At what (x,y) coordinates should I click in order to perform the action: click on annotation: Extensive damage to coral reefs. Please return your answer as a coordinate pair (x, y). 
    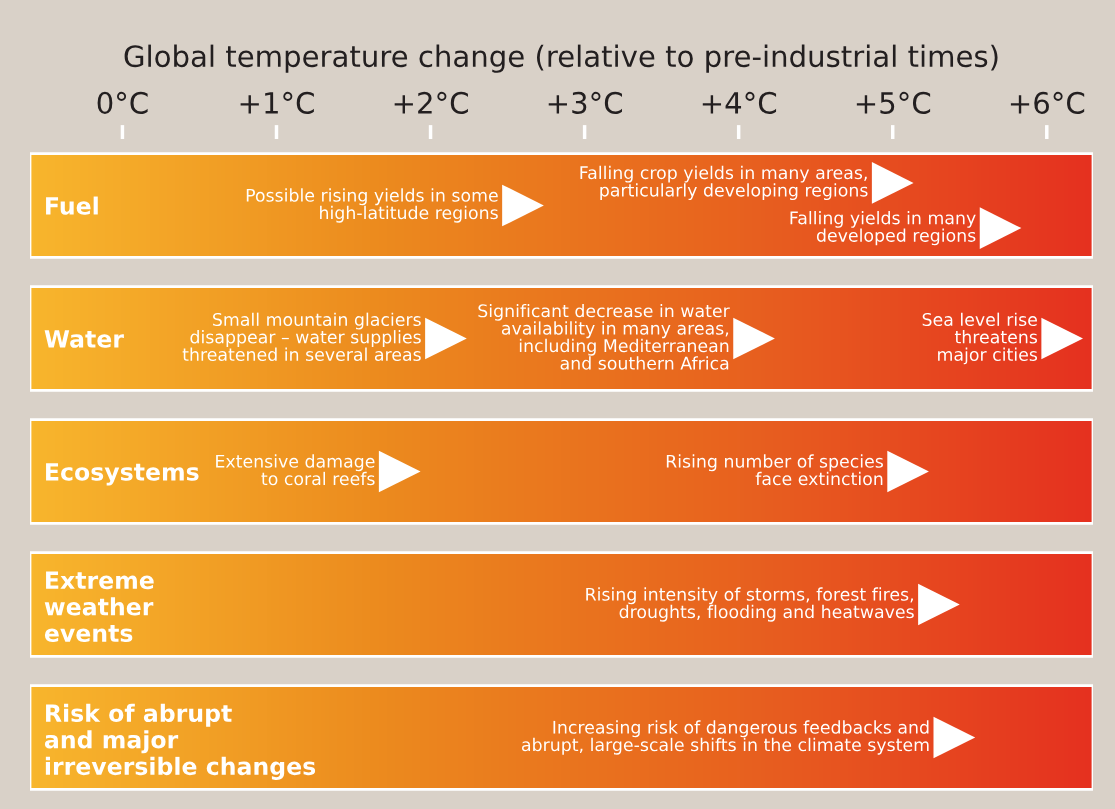
    Looking at the image, I should click on (295, 470).